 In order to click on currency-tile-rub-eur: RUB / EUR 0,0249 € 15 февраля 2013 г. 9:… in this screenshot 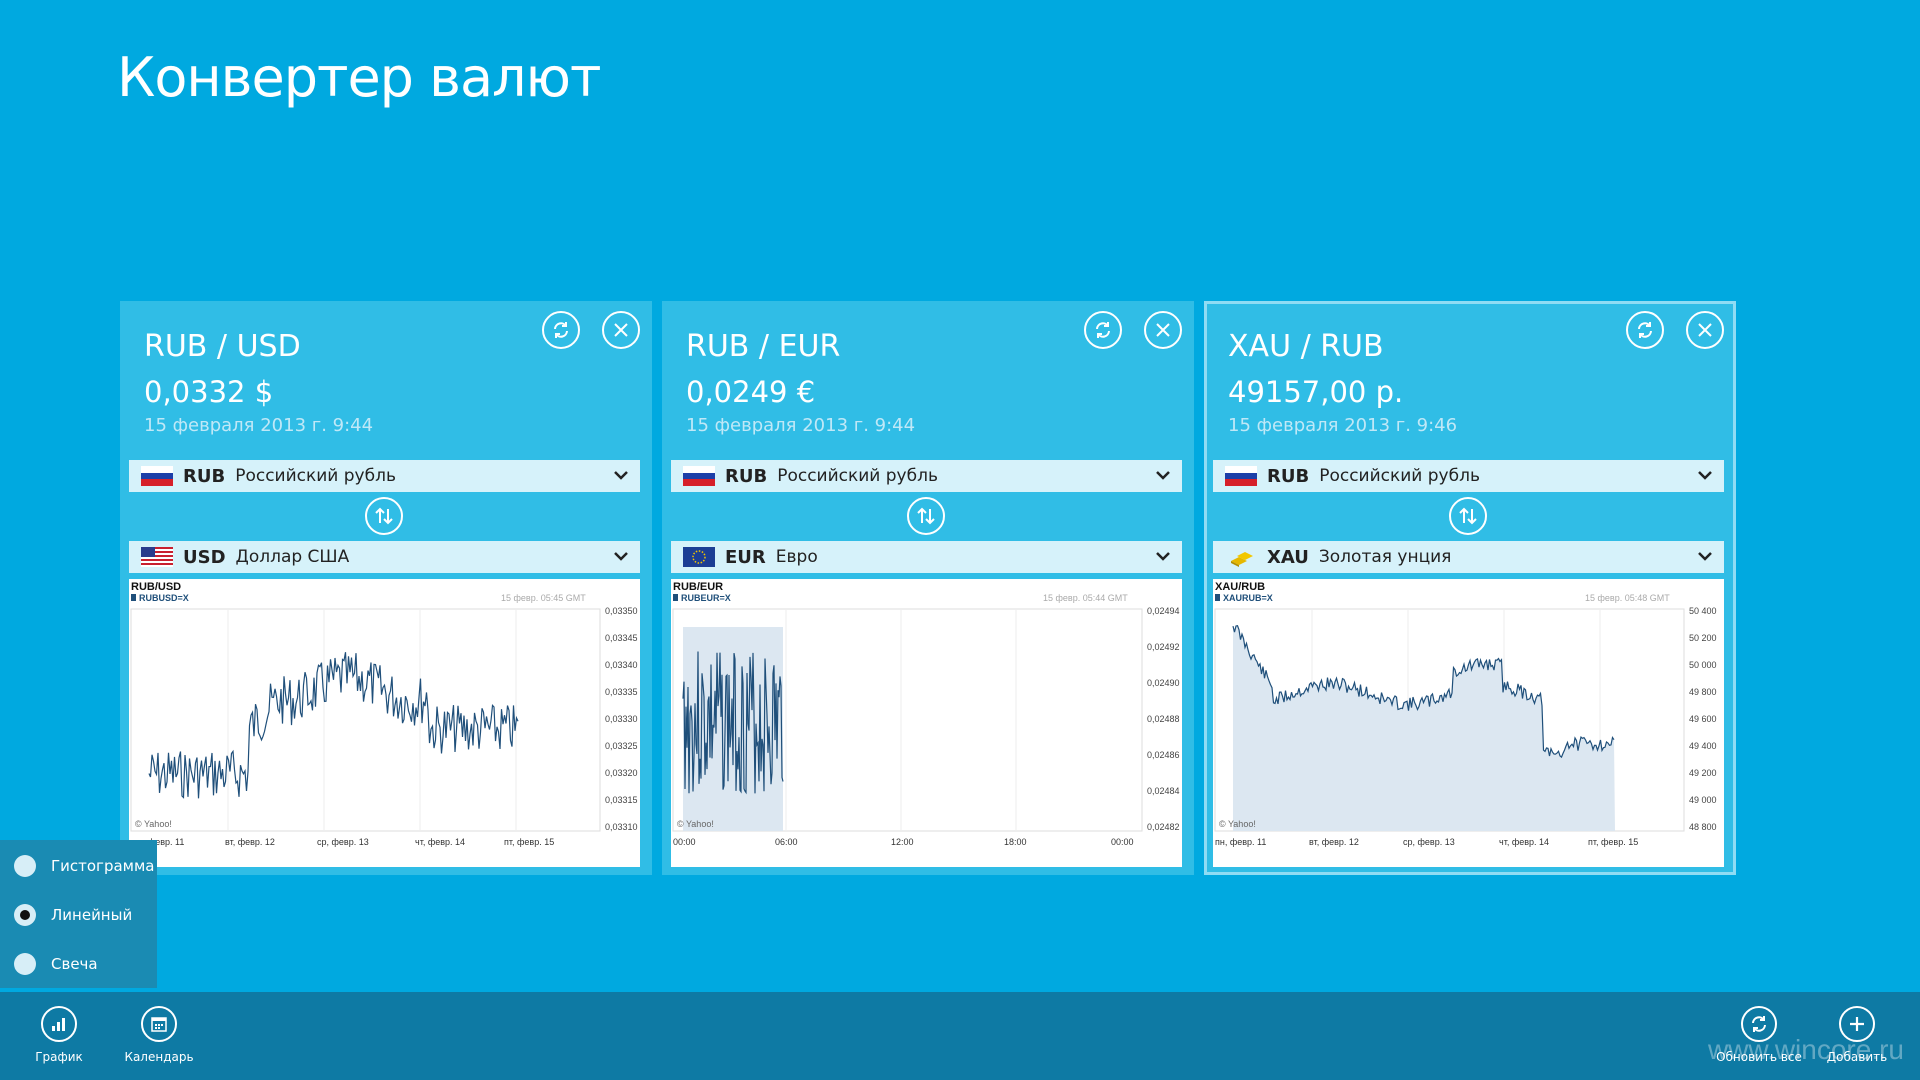, I will do `click(928, 588)`.